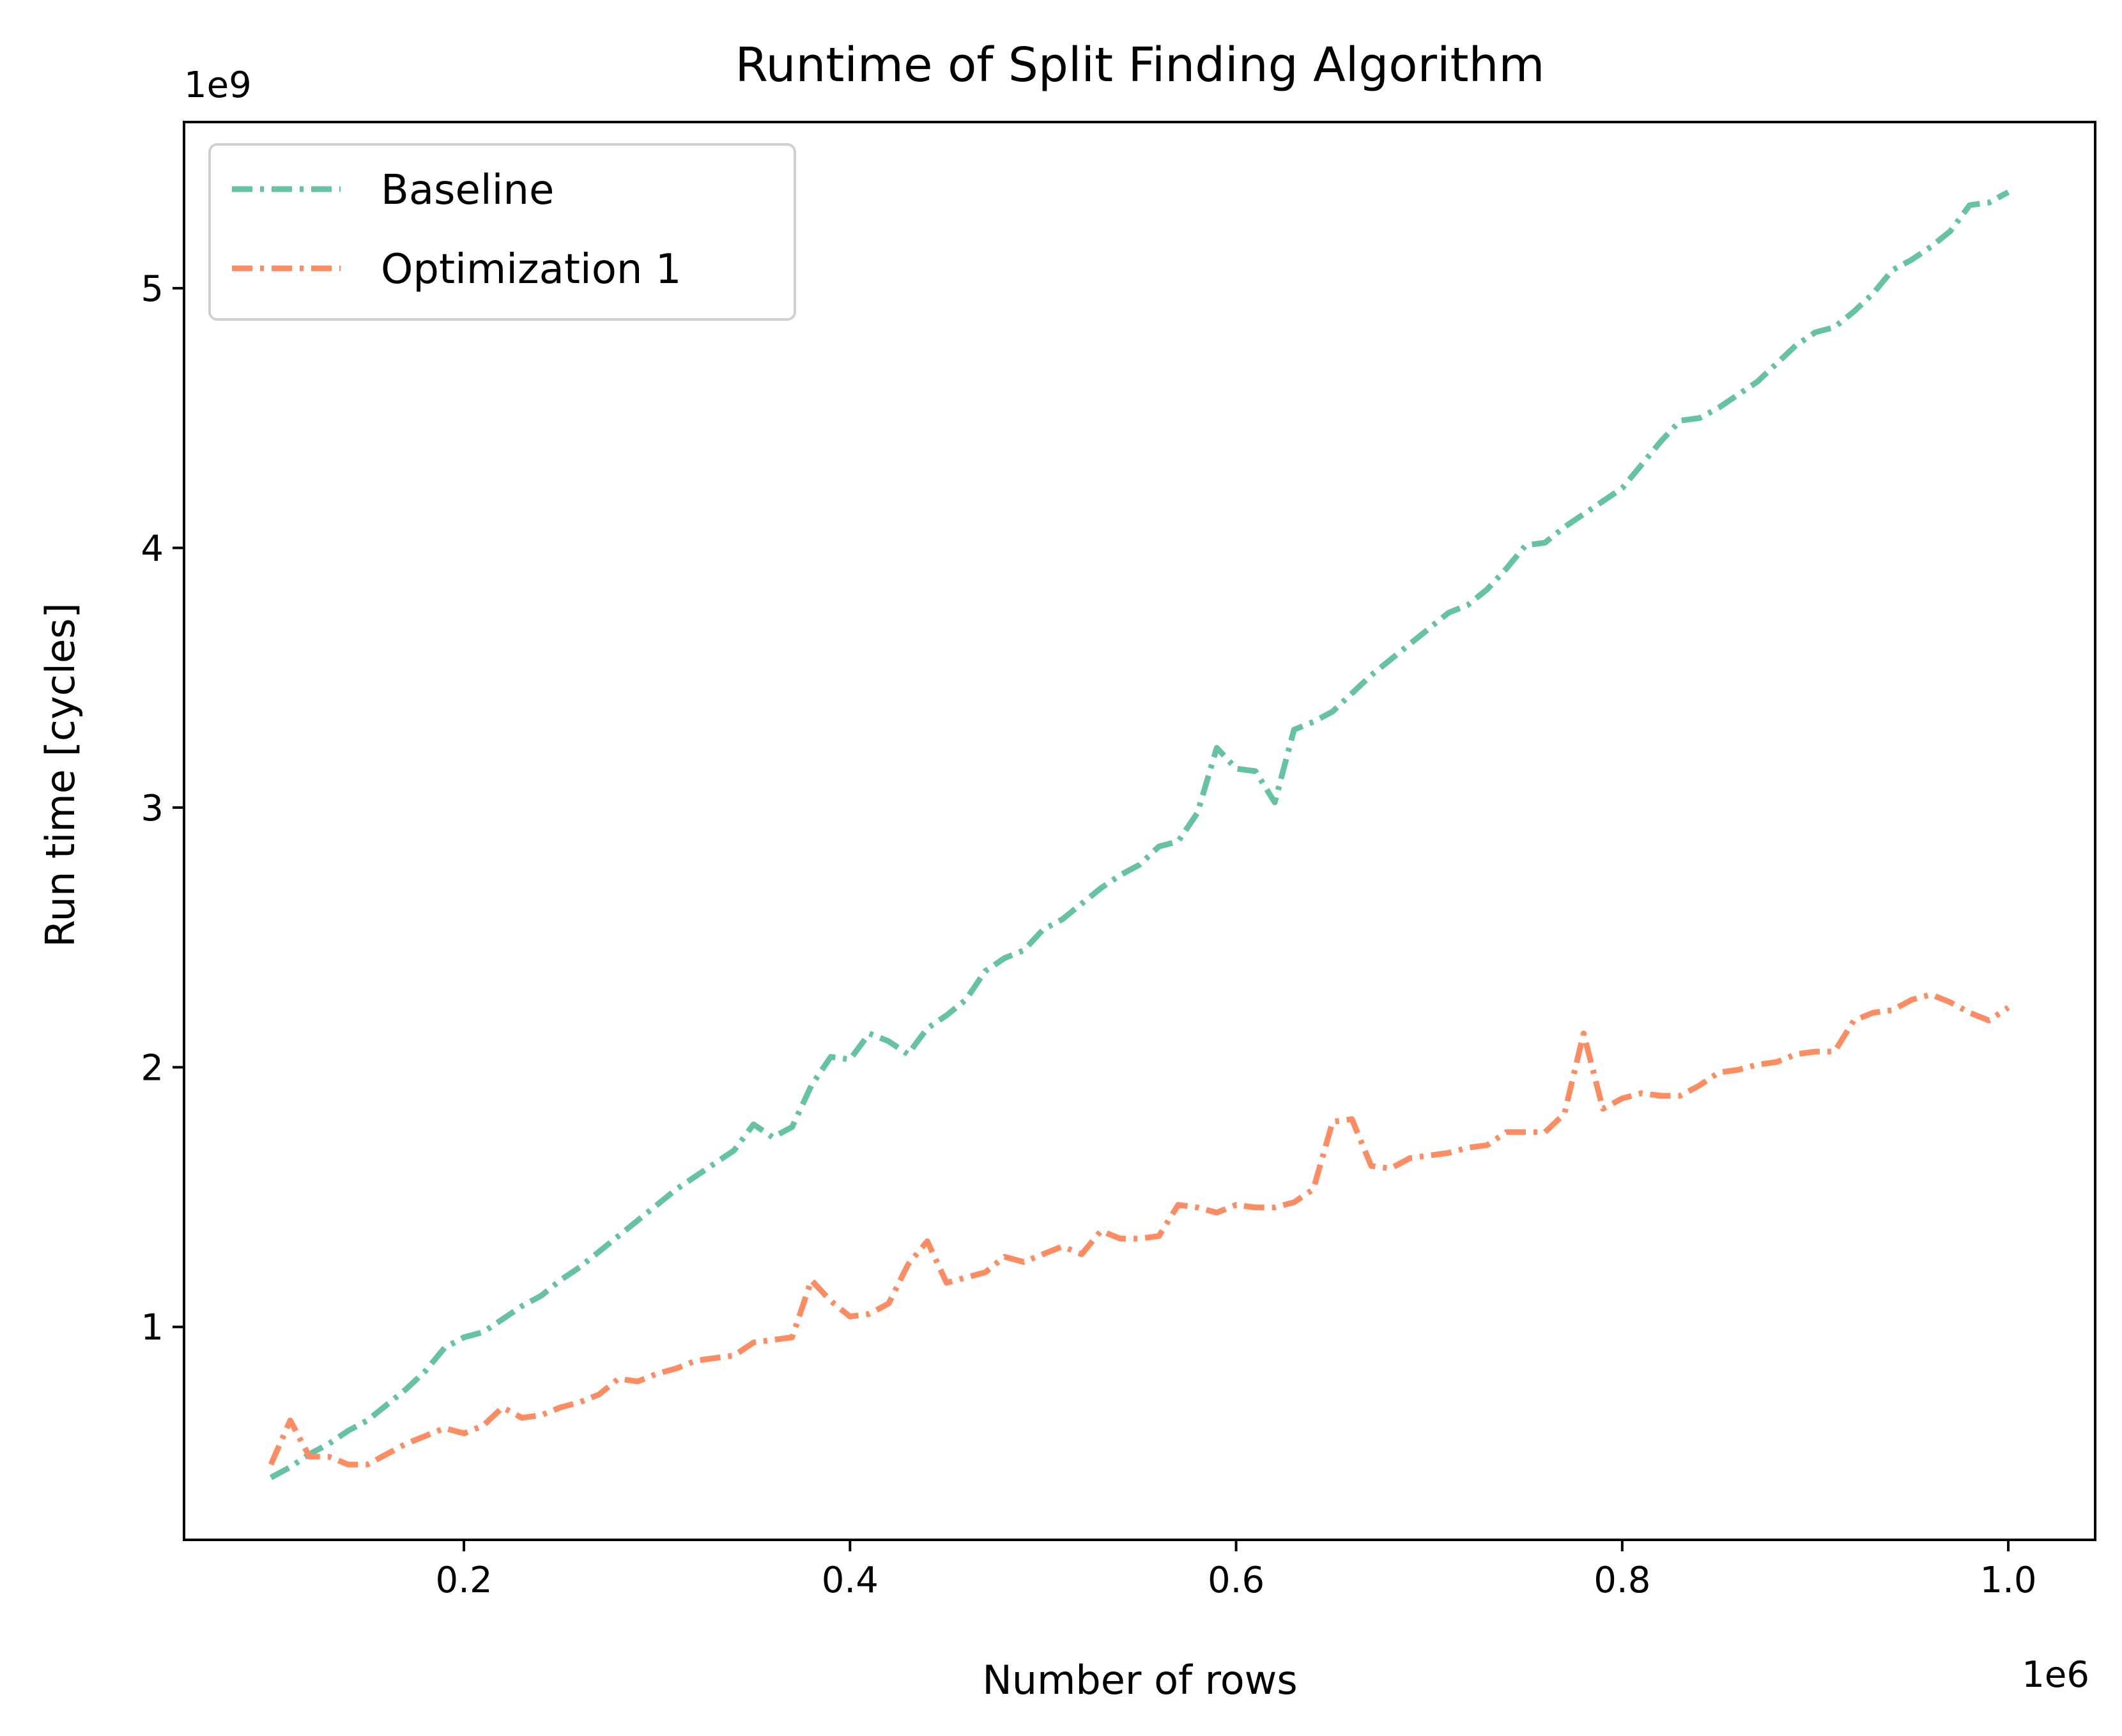 This screenshot has height=1736, width=2122. What do you see at coordinates (1236, 1580) in the screenshot?
I see `x-tick-label: 0.6` at bounding box center [1236, 1580].